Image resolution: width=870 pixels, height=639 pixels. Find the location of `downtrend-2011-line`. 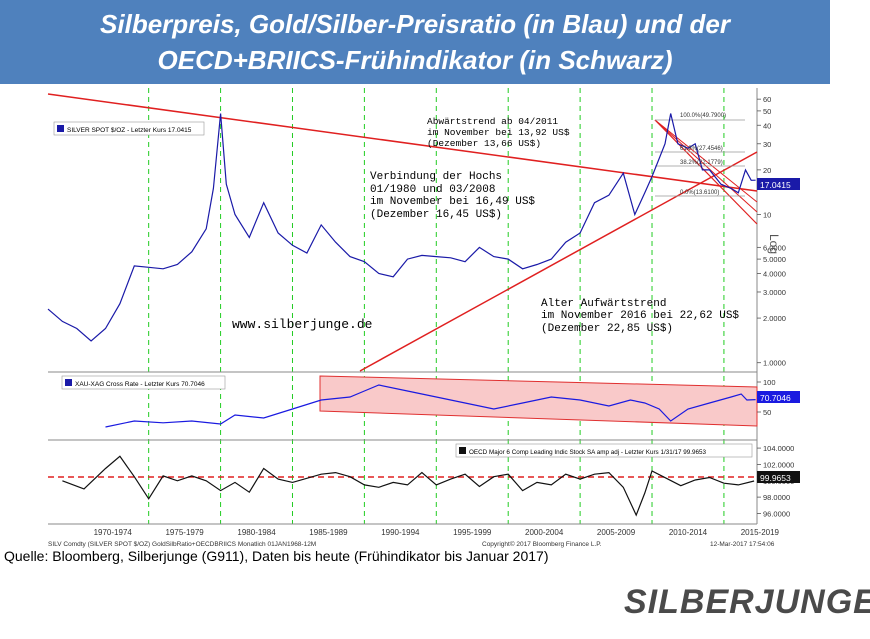

downtrend-2011-line is located at coordinates (706, 172).